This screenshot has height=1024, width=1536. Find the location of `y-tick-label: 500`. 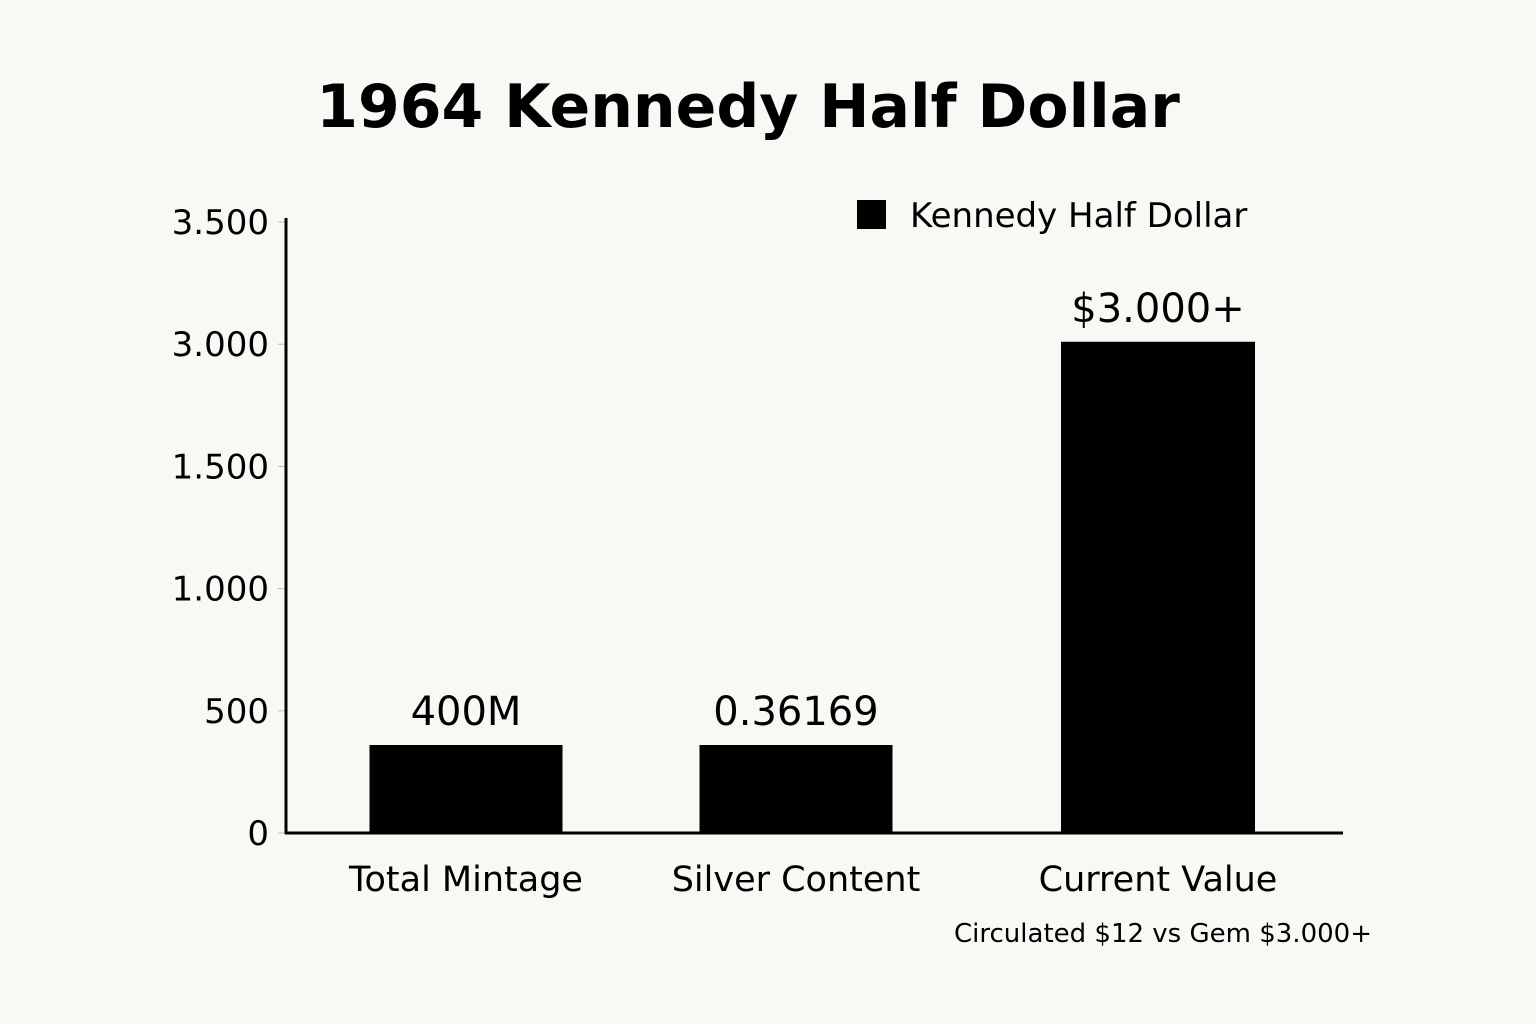

y-tick-label: 500 is located at coordinates (236, 712).